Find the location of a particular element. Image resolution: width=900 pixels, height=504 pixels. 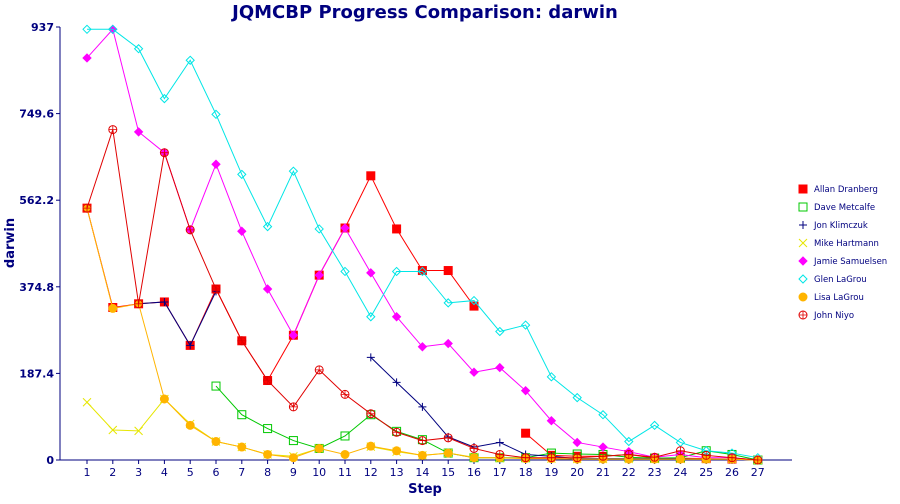

x-tick-label: 24 is located at coordinates (680, 472).